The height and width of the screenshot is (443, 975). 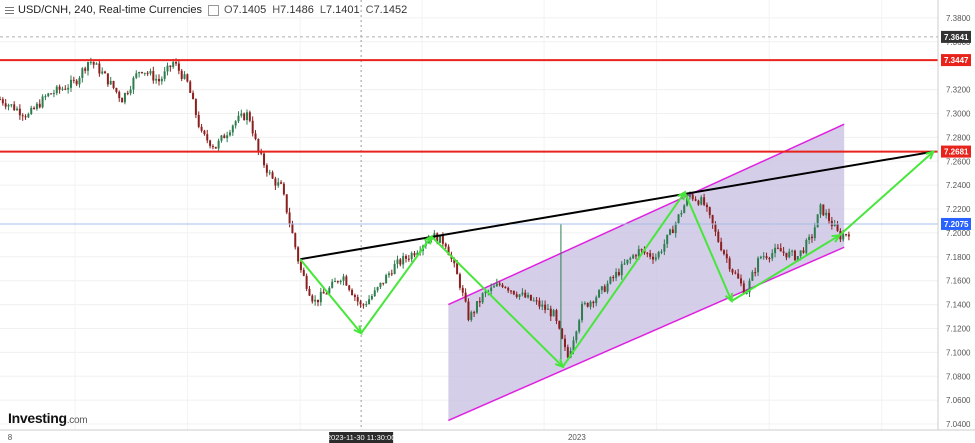 I want to click on price-tag-label: 7.2075, so click(x=956, y=224).